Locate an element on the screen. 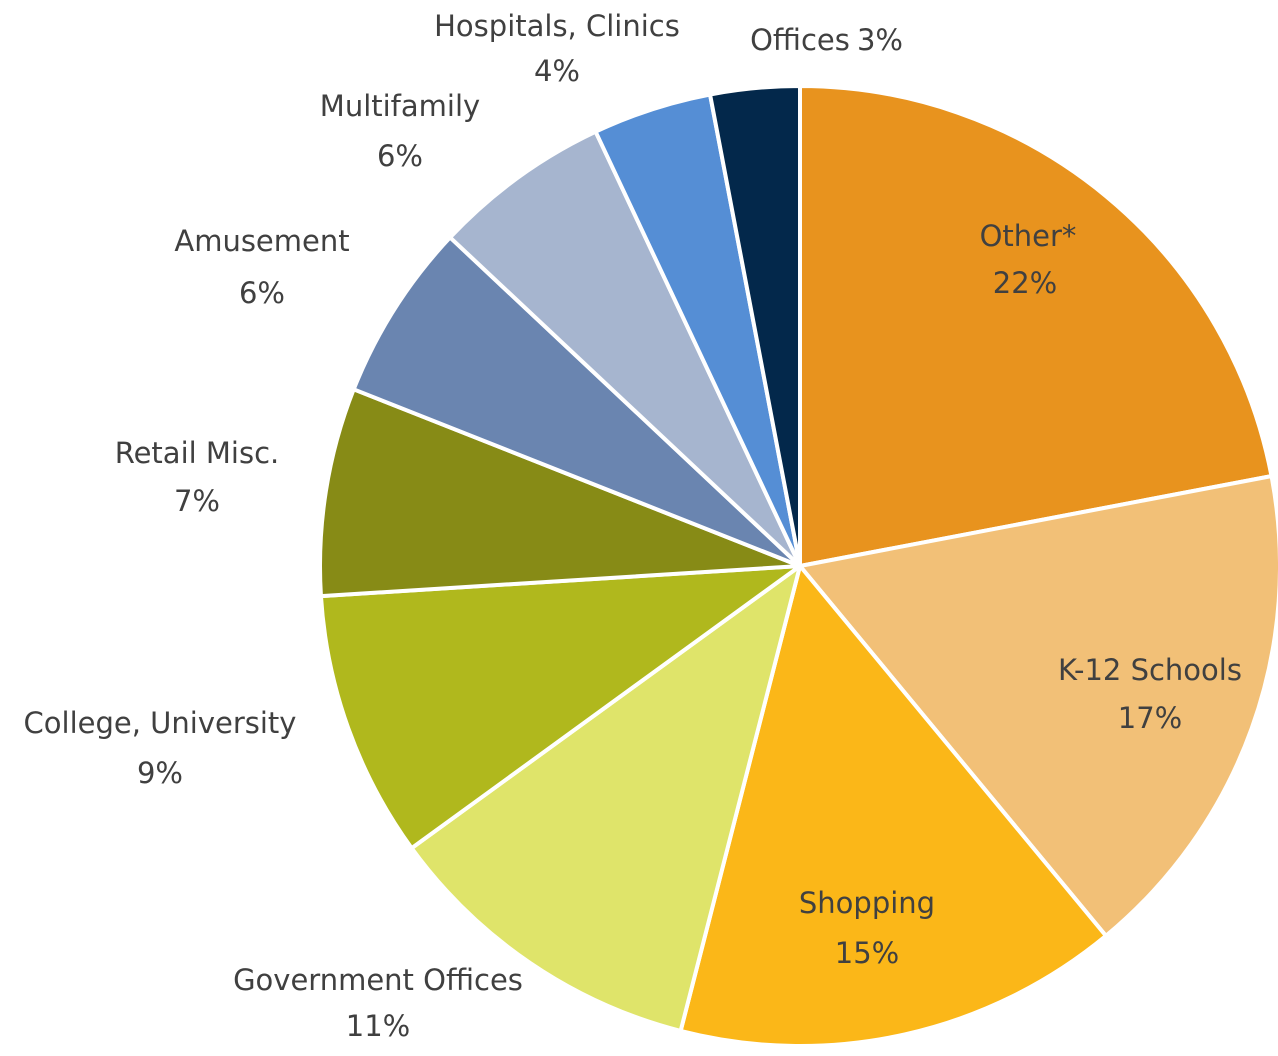 This screenshot has width=1278, height=1056. slice-value-label: 15% is located at coordinates (867, 953).